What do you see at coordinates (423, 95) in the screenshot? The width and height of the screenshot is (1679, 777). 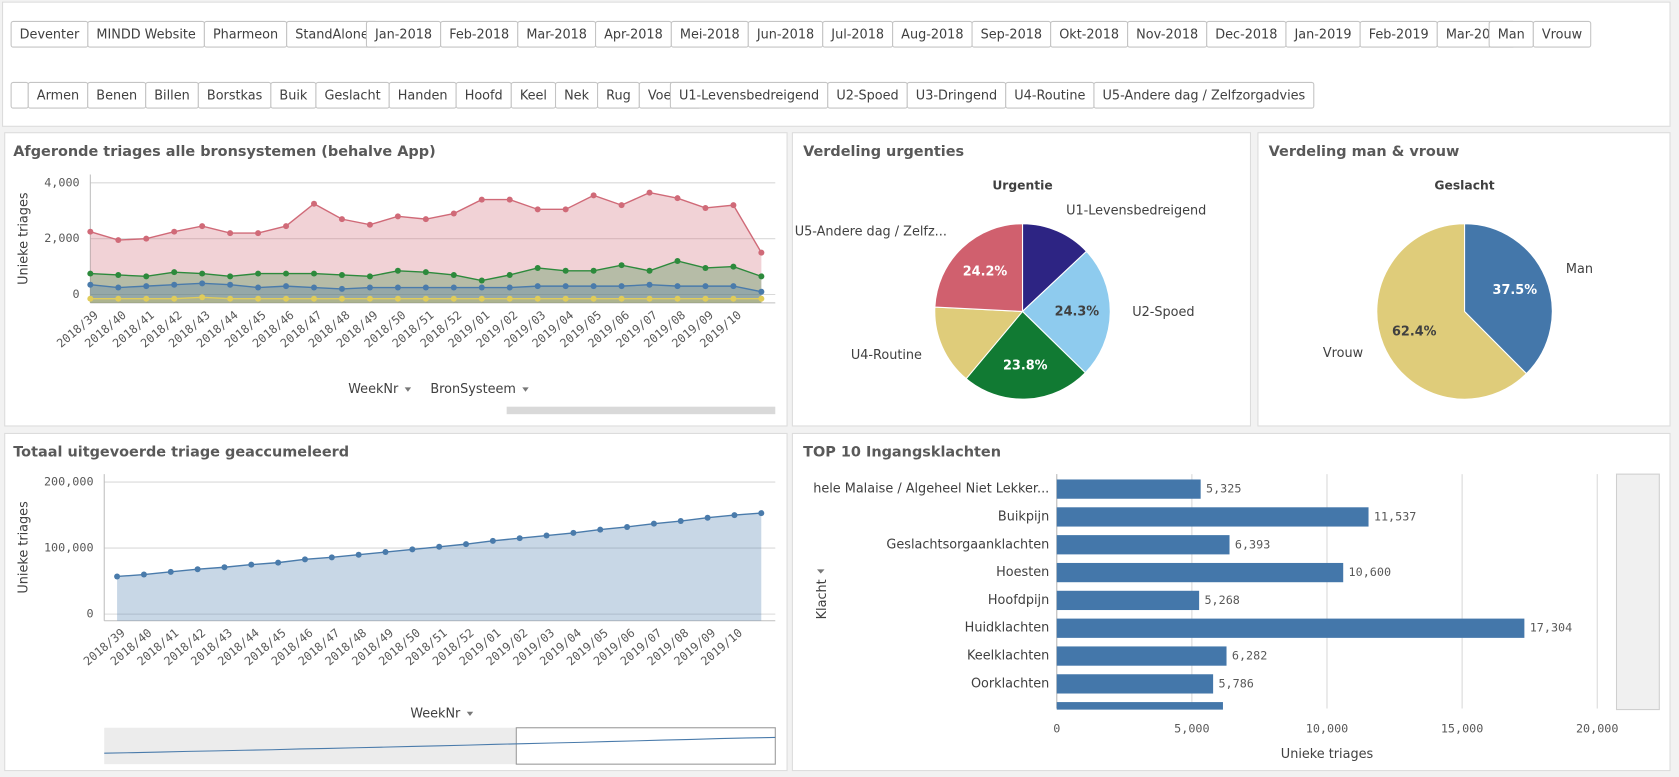 I see `filter-label: Handen` at bounding box center [423, 95].